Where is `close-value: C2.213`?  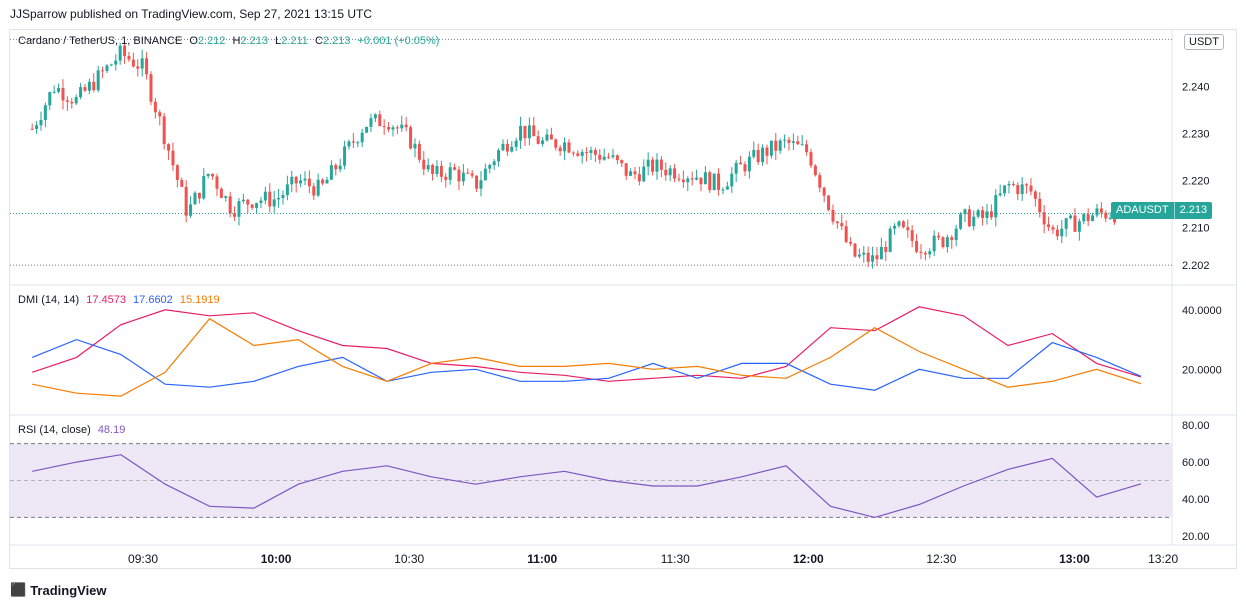 close-value: C2.213 is located at coordinates (332, 41).